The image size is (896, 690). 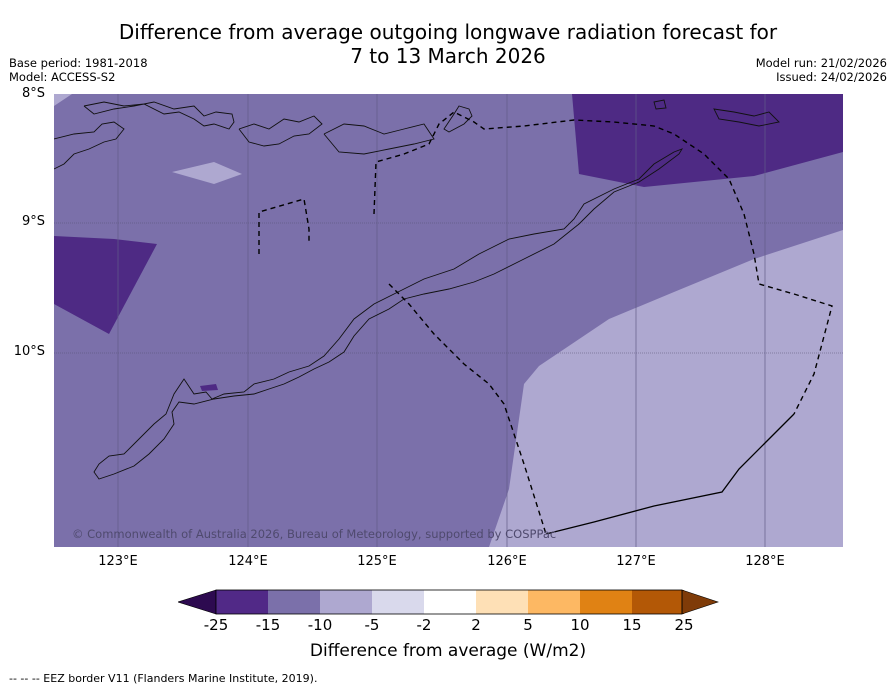 What do you see at coordinates (821, 63) in the screenshot?
I see `model-run: Model run: 21/02/2026` at bounding box center [821, 63].